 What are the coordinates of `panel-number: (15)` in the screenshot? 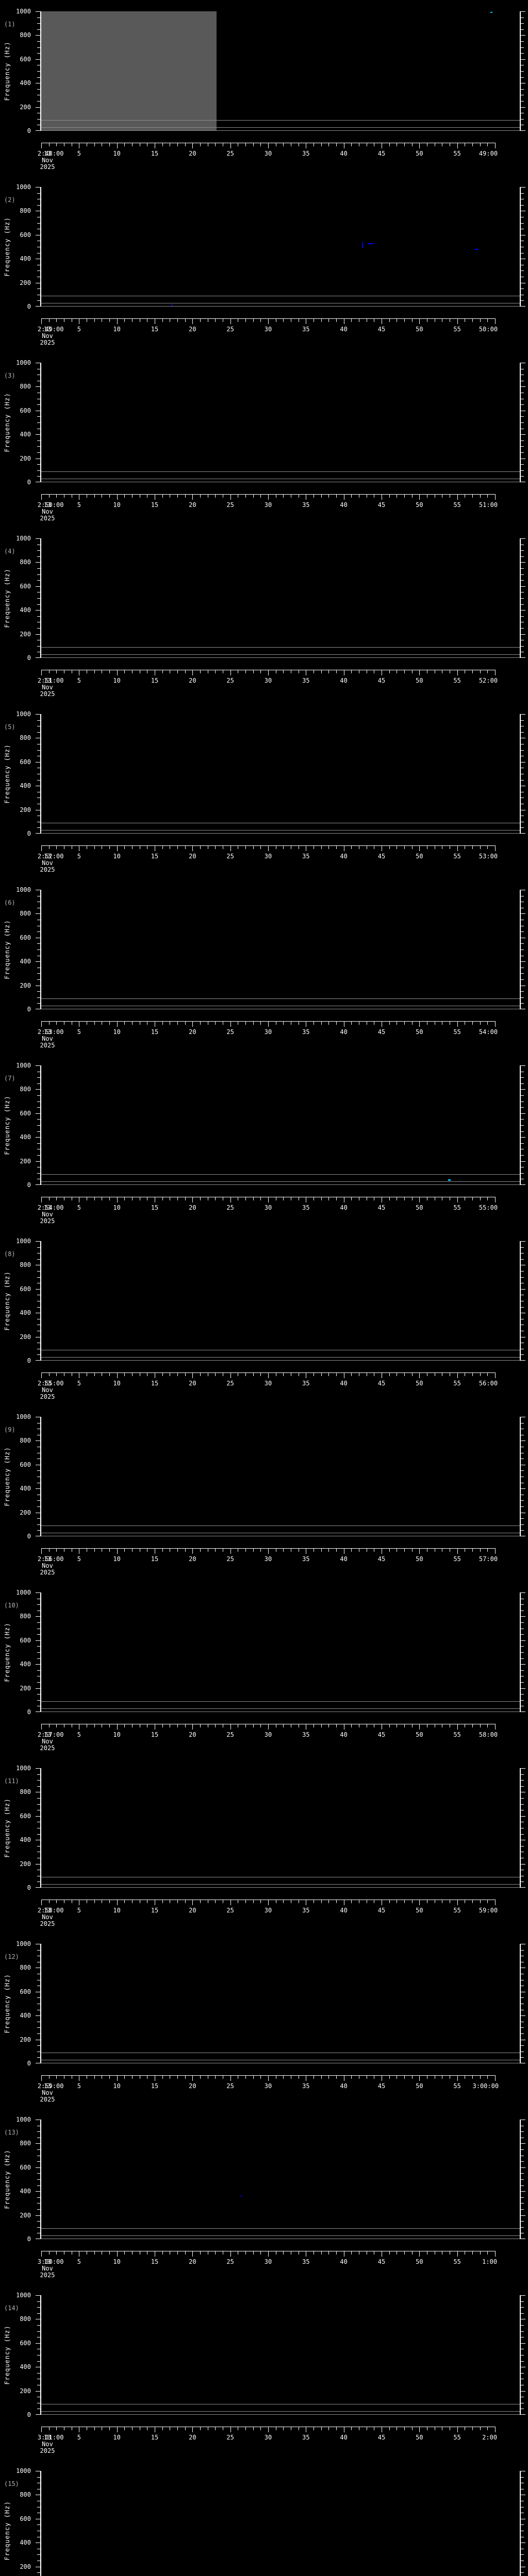 It's located at (11, 2483).